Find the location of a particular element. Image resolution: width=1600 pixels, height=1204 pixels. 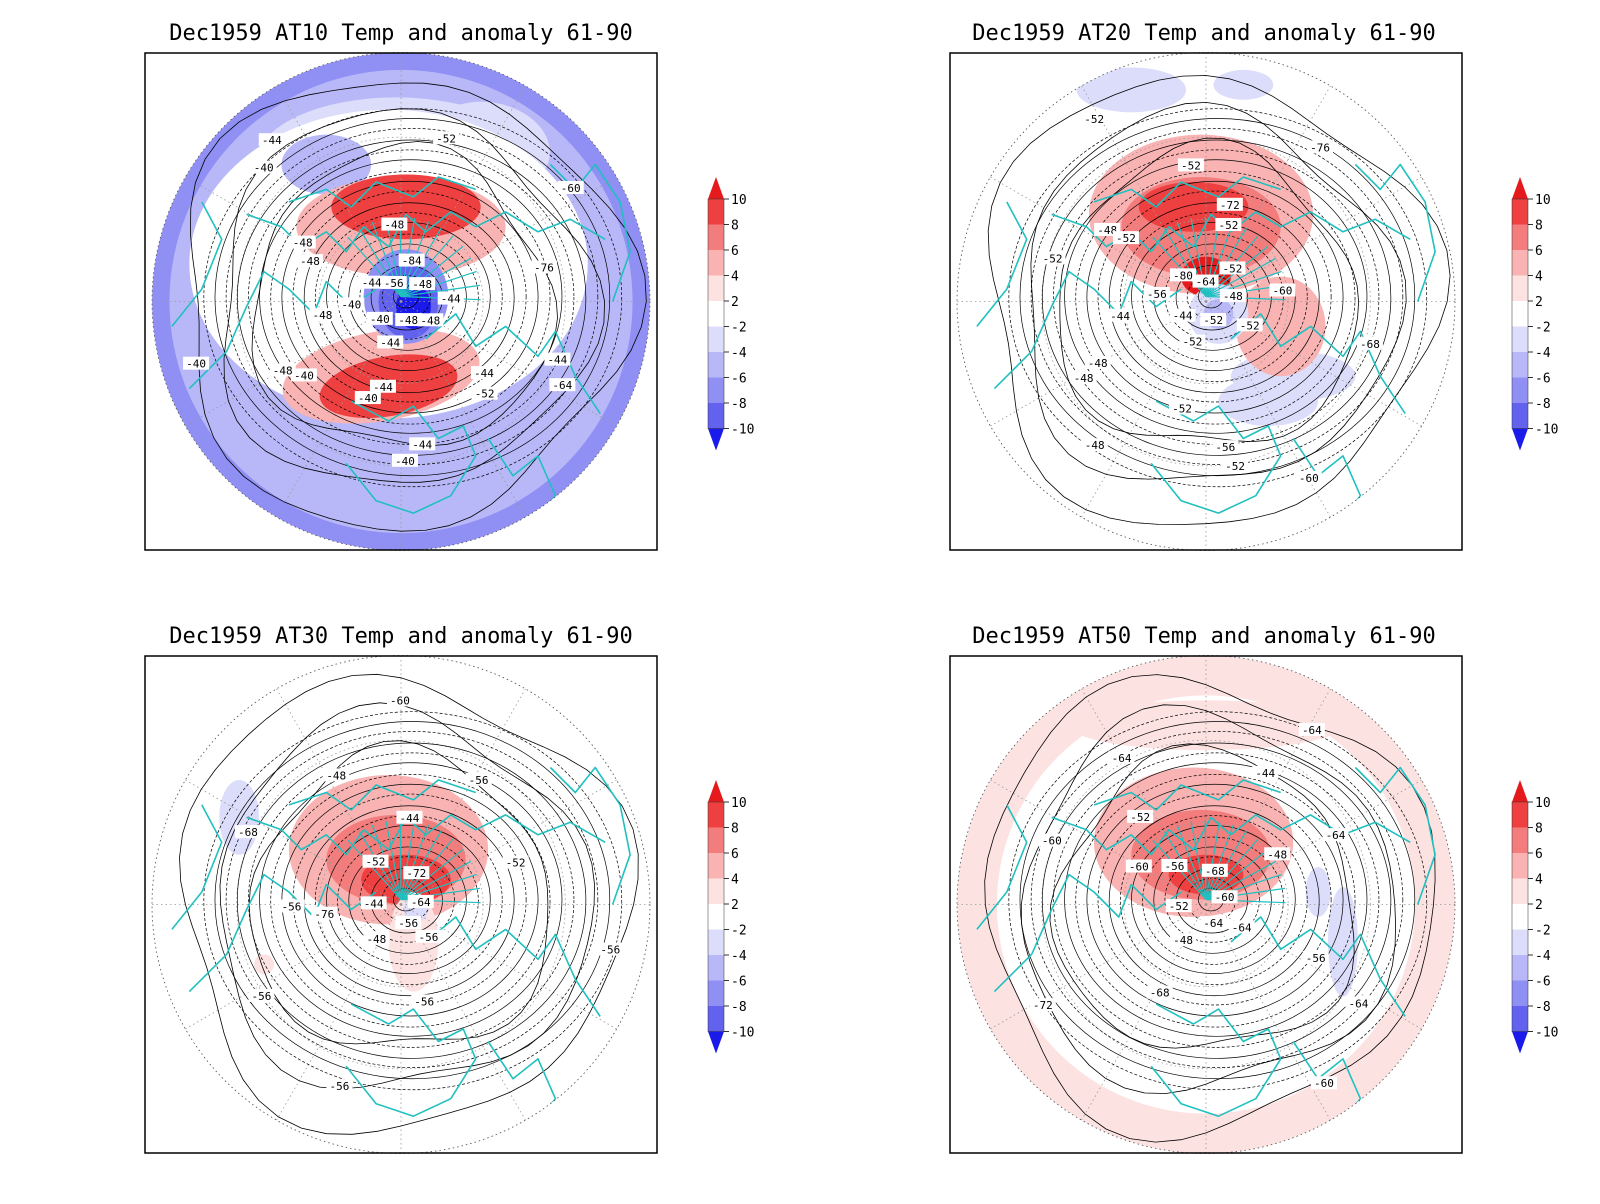

colorbar-tick-label: -8 is located at coordinates (739, 1007).